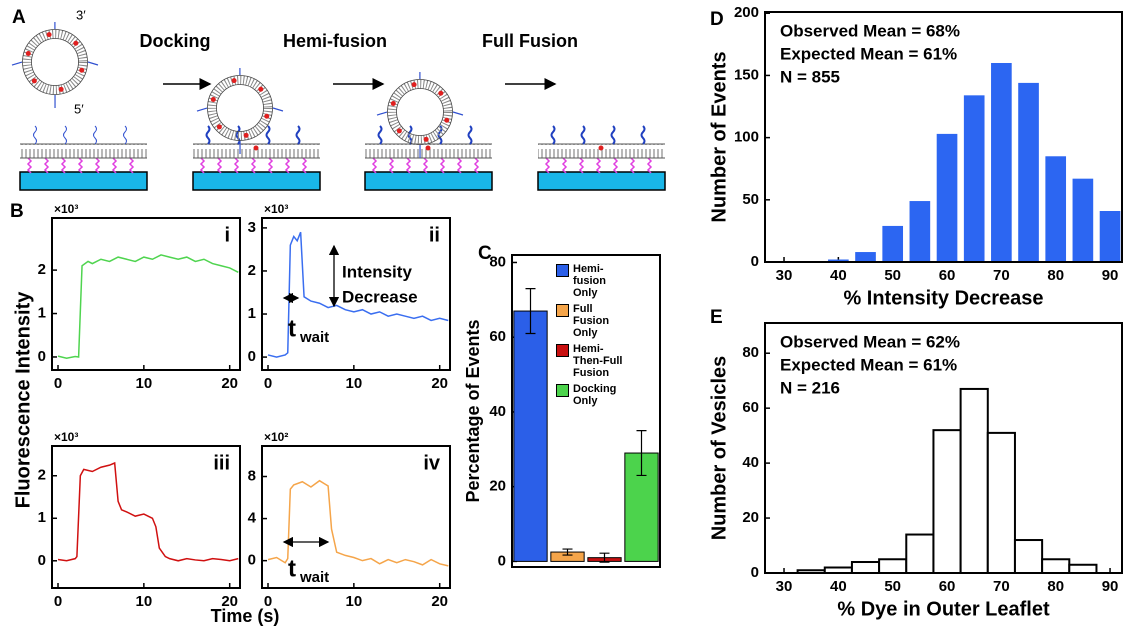 The image size is (1126, 627). What do you see at coordinates (19, 17) in the screenshot?
I see `panel-letter: A` at bounding box center [19, 17].